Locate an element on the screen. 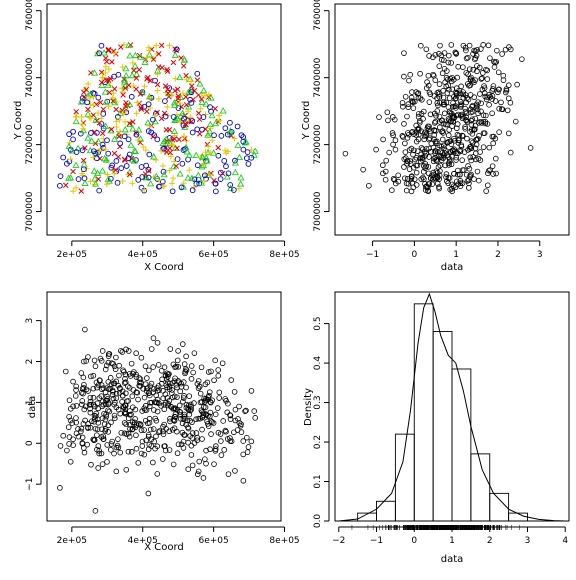 The image size is (576, 580). y-tick-label: 7400000 is located at coordinates (318, 77).